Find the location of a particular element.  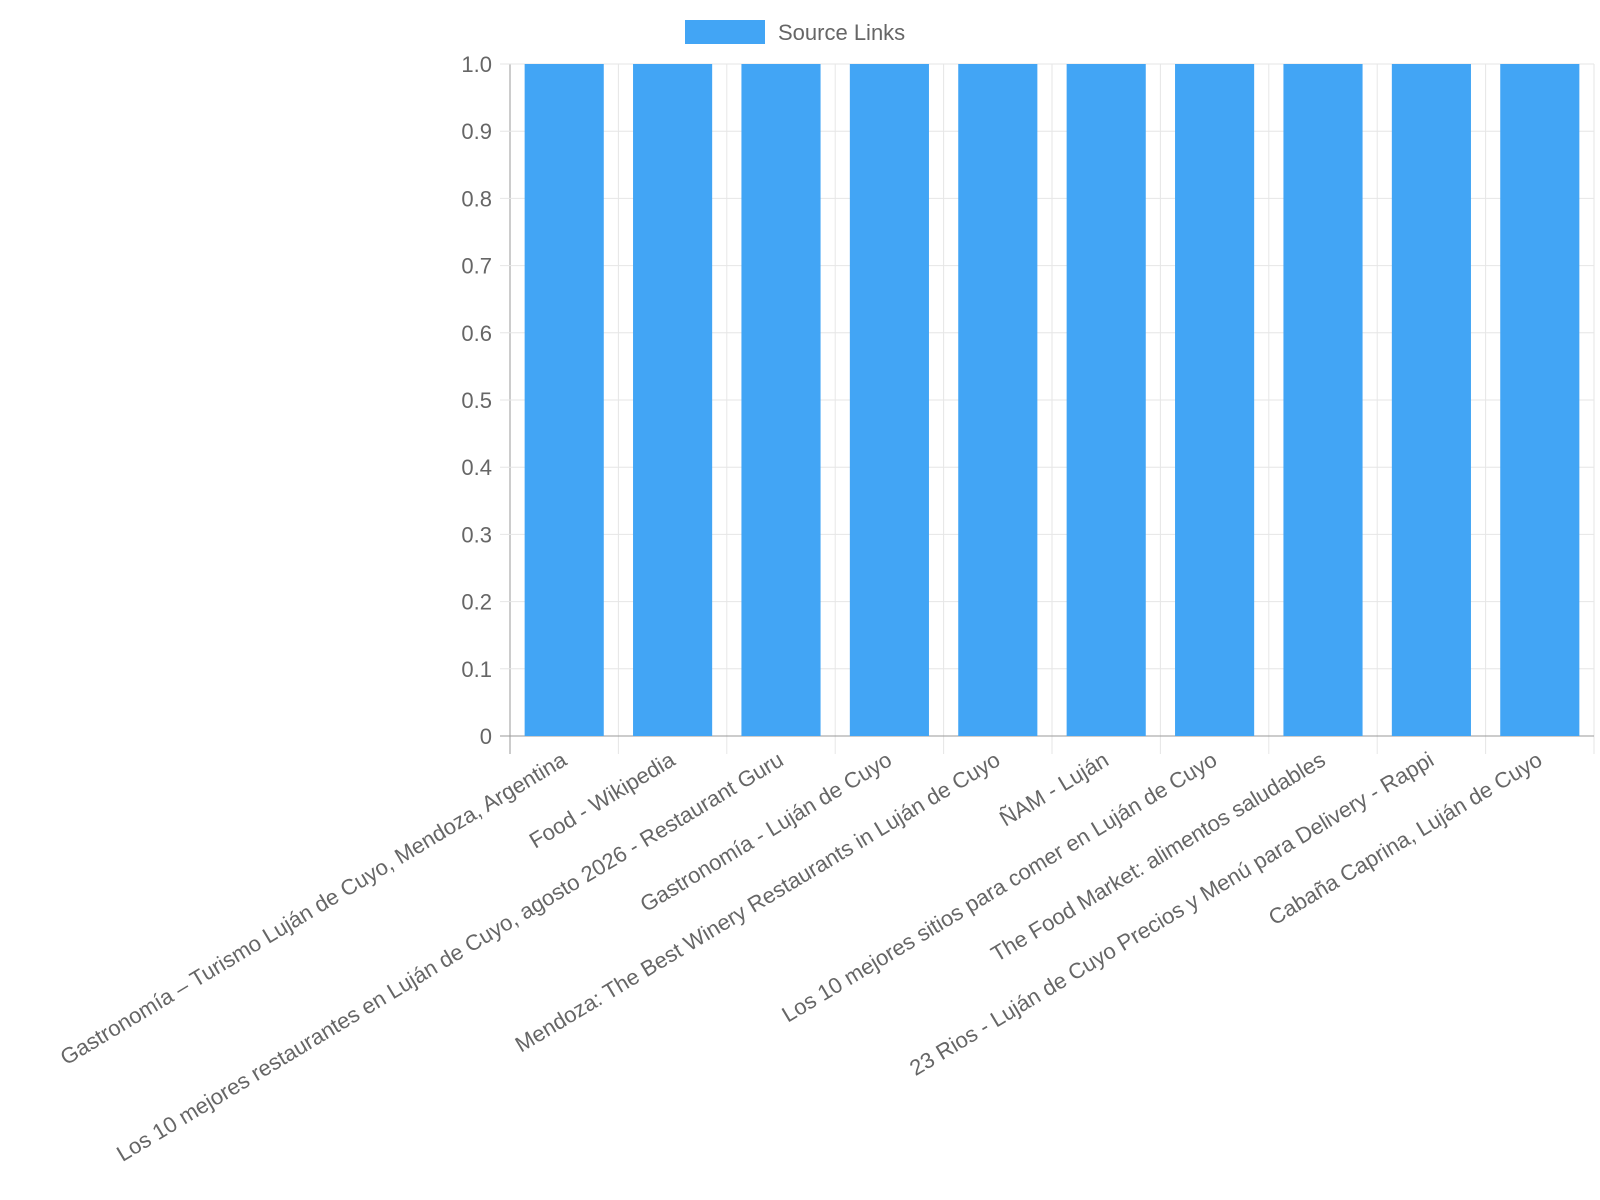

y-tick-label: 0.8 is located at coordinates (476, 198).